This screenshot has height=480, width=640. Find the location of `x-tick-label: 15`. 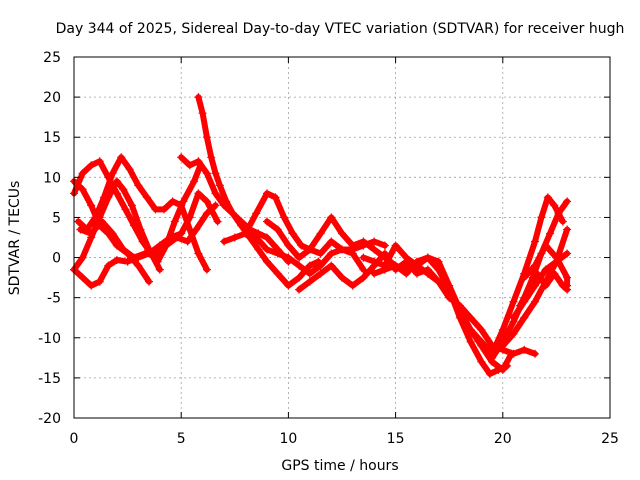

x-tick-label: 15 is located at coordinates (396, 439).